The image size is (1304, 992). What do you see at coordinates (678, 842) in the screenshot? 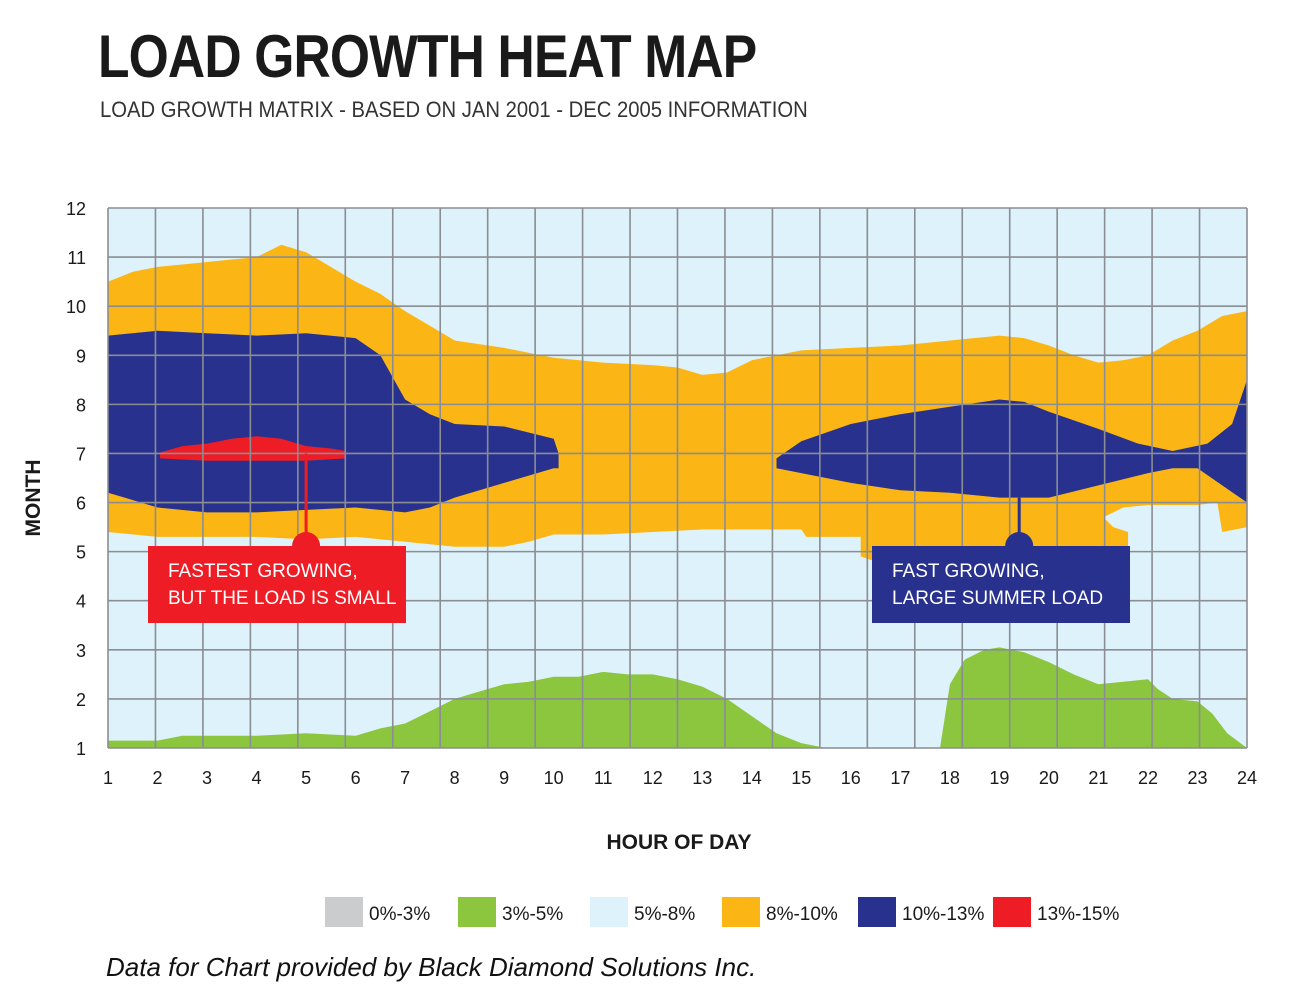
I see `x-axis-label: HOUR OF DAY` at bounding box center [678, 842].